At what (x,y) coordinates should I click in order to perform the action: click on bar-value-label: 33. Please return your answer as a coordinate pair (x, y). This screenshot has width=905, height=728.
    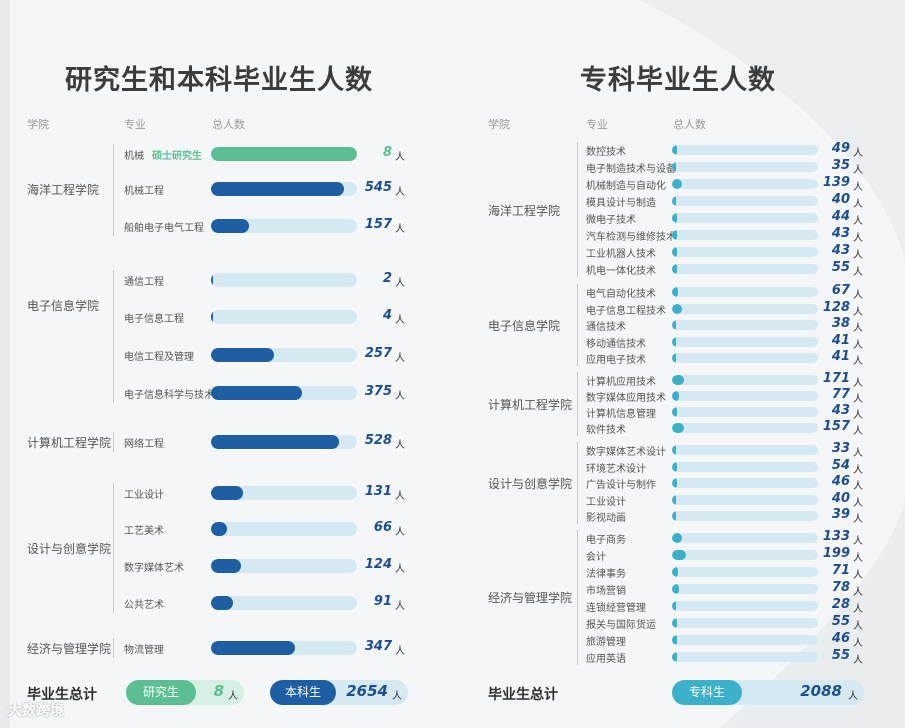
    Looking at the image, I should click on (840, 448).